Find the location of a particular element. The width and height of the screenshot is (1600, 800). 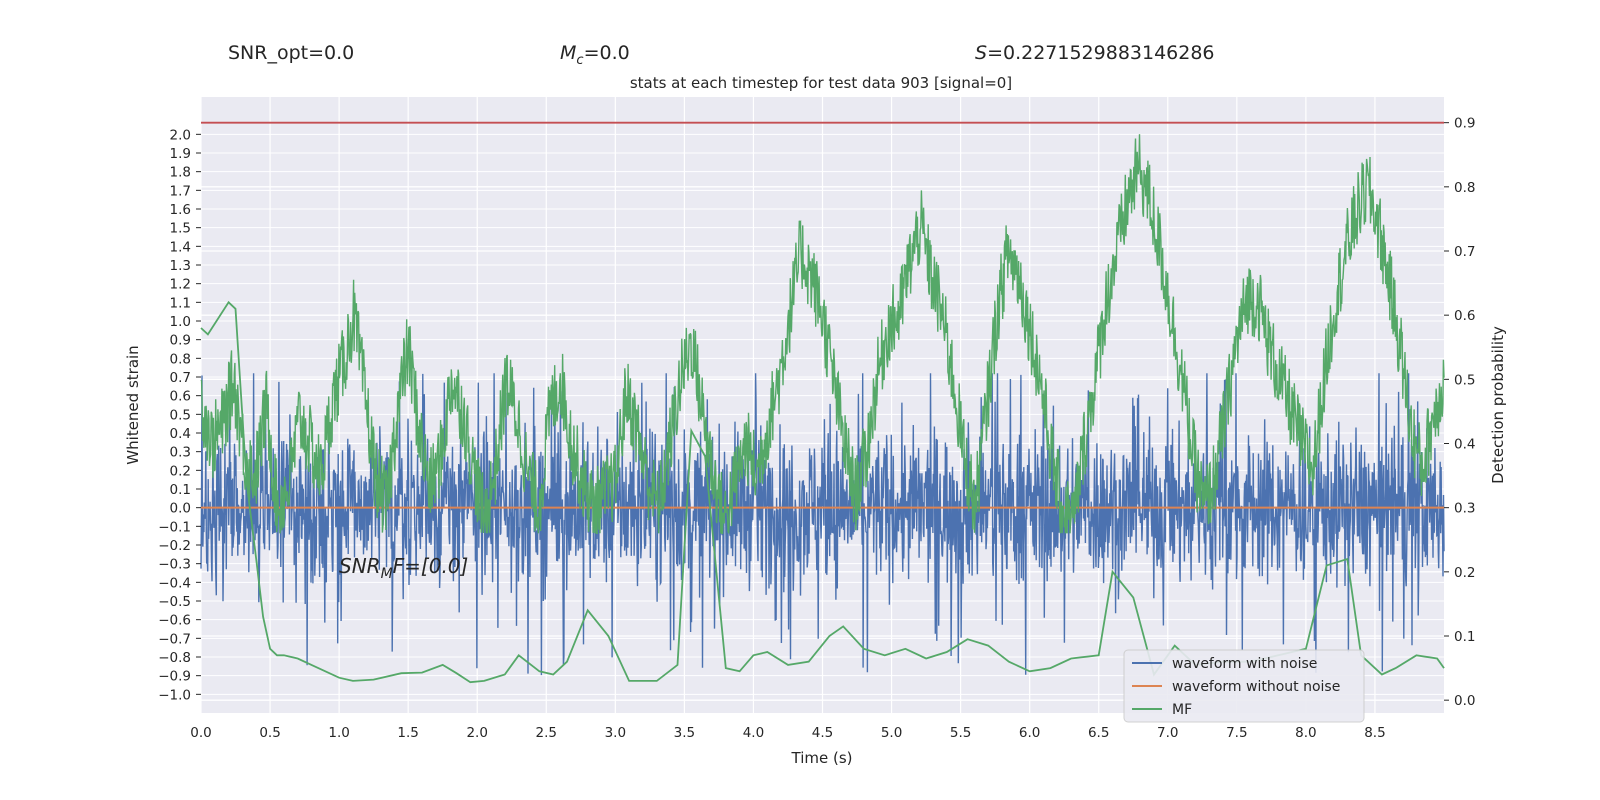

y-right-tick-label: 0.9 is located at coordinates (1464, 124).